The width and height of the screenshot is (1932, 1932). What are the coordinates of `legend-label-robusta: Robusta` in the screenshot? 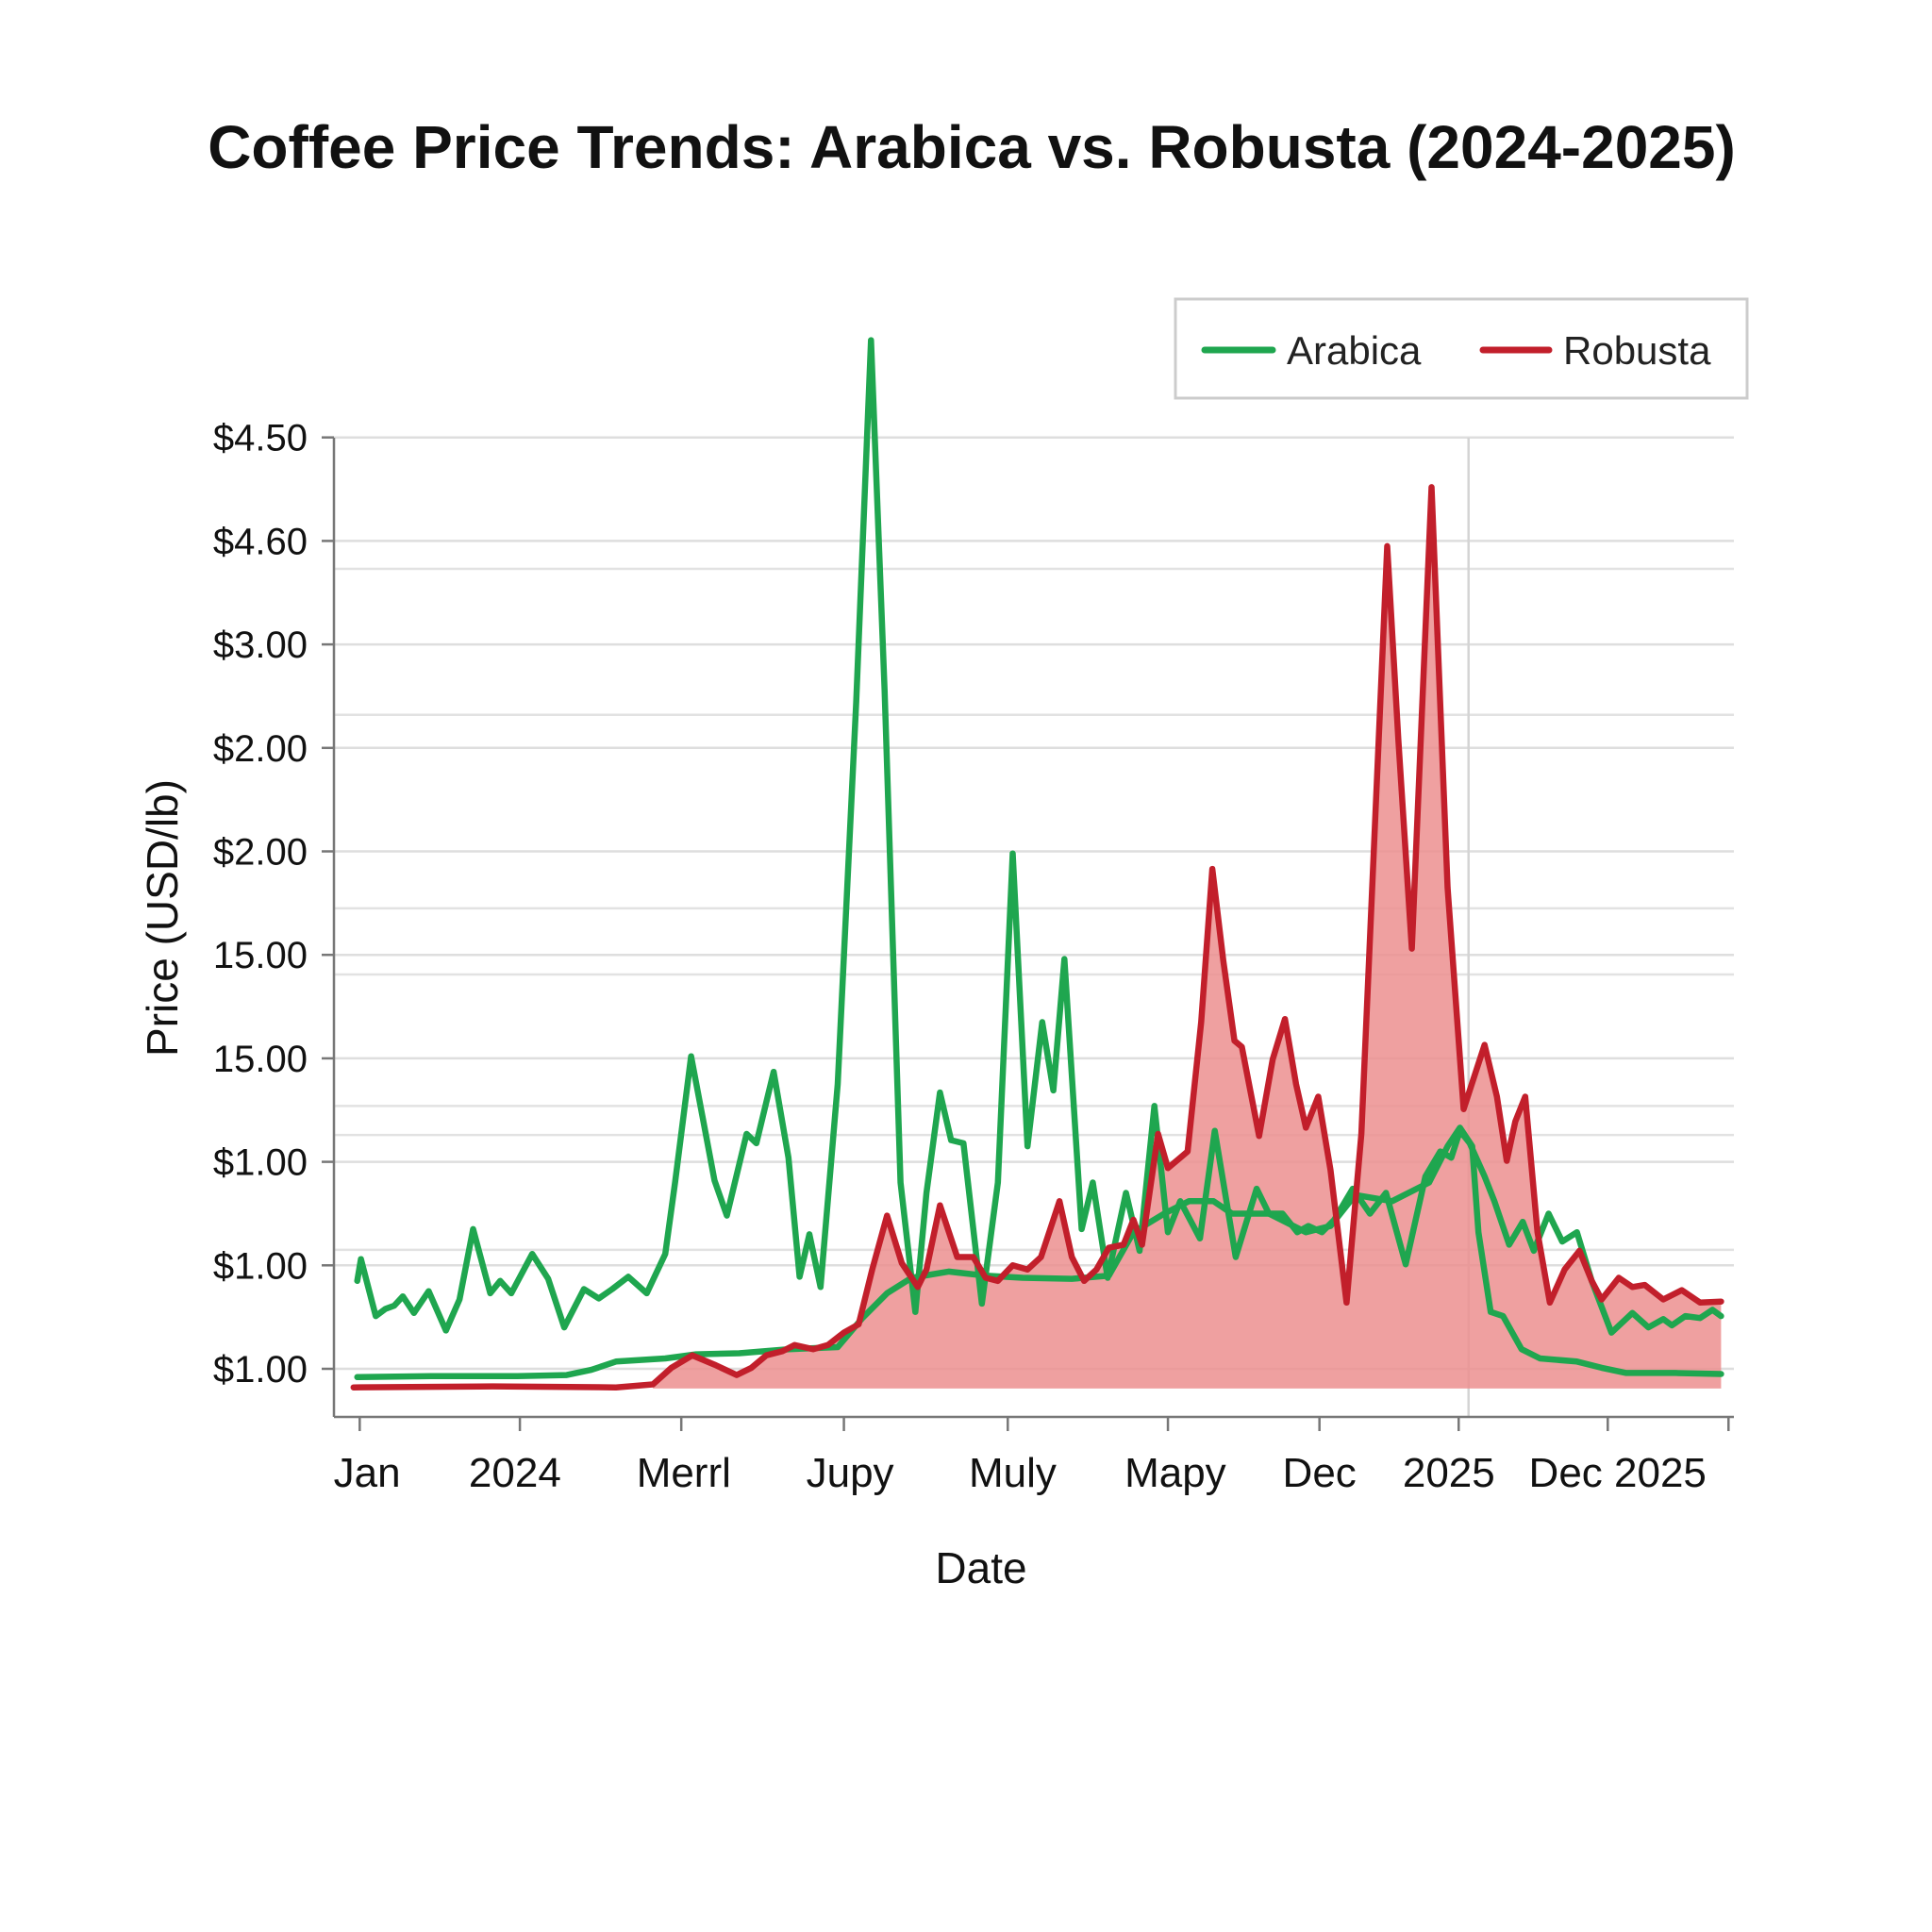 It's located at (1637, 350).